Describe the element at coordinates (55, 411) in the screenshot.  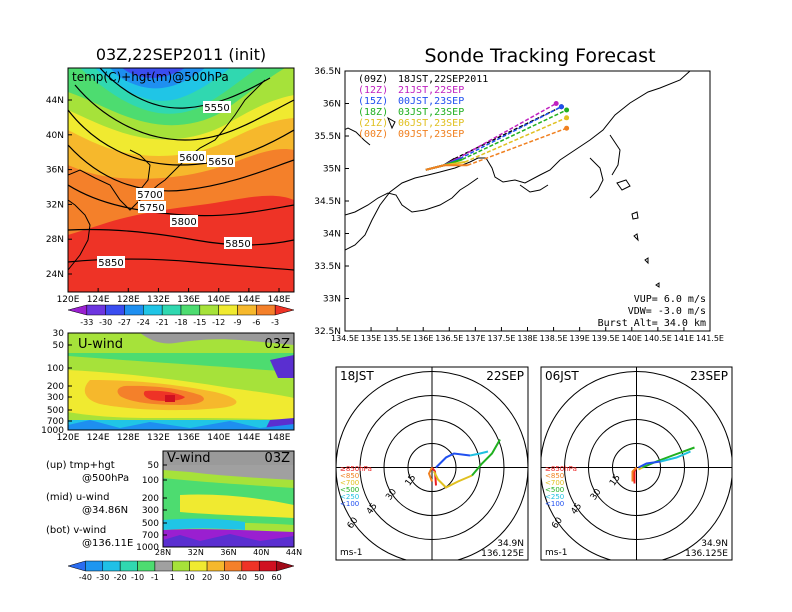
I see `pressure-tick-label: 500` at that location.